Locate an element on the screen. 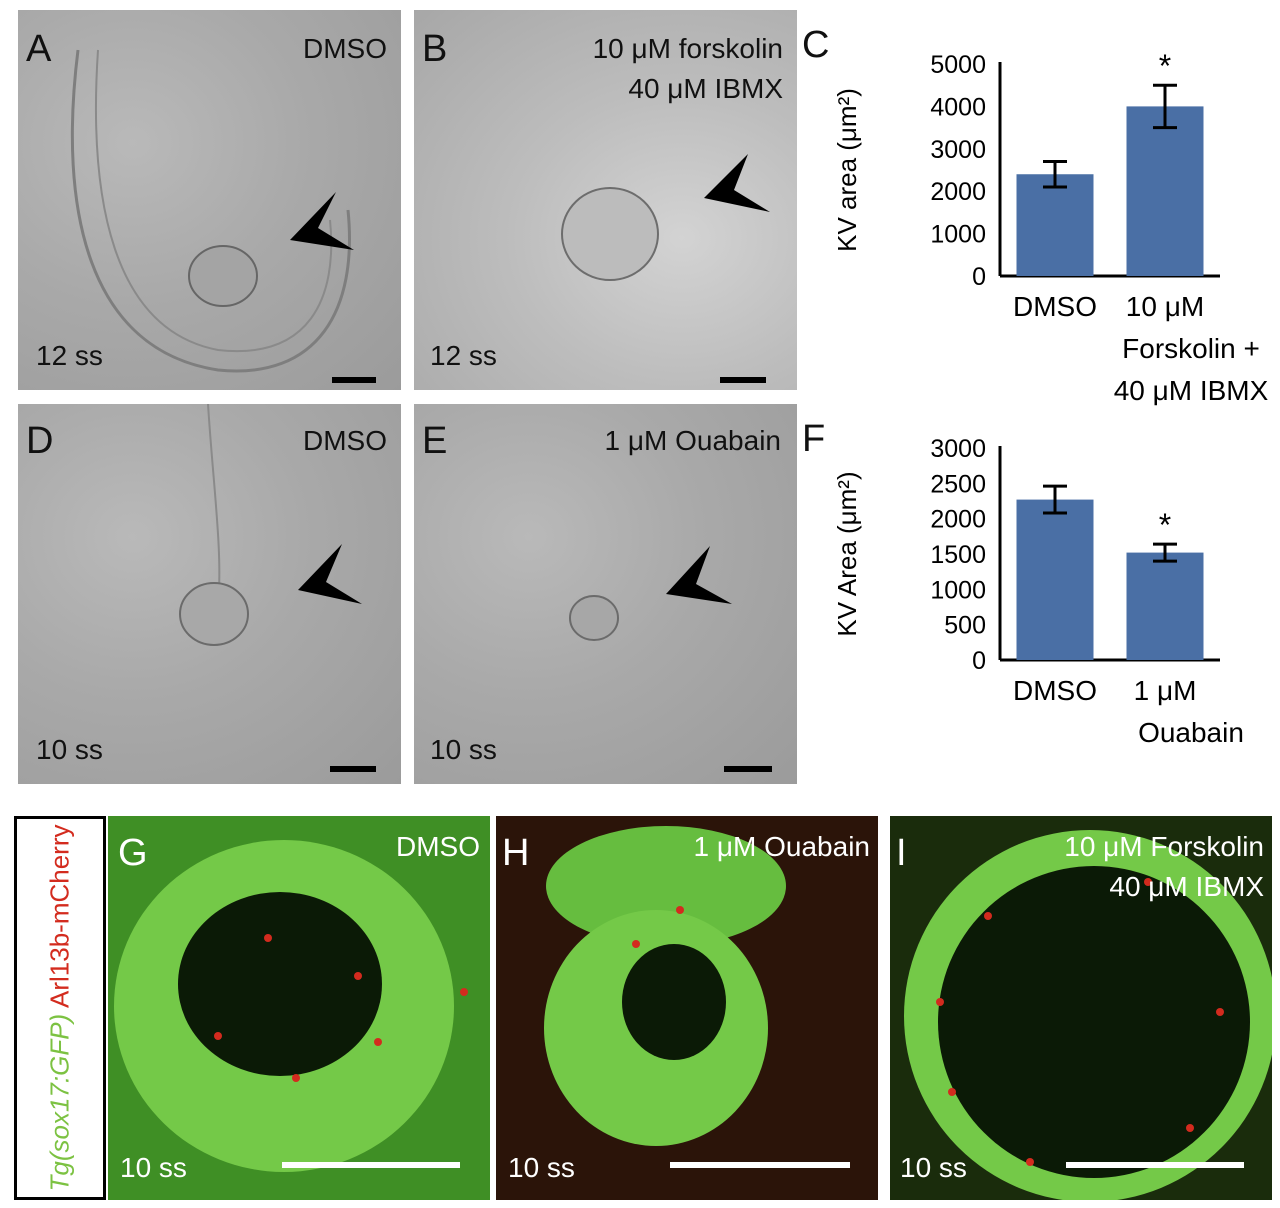 The width and height of the screenshot is (1280, 1208). y-tick-label: 1500 is located at coordinates (958, 555).